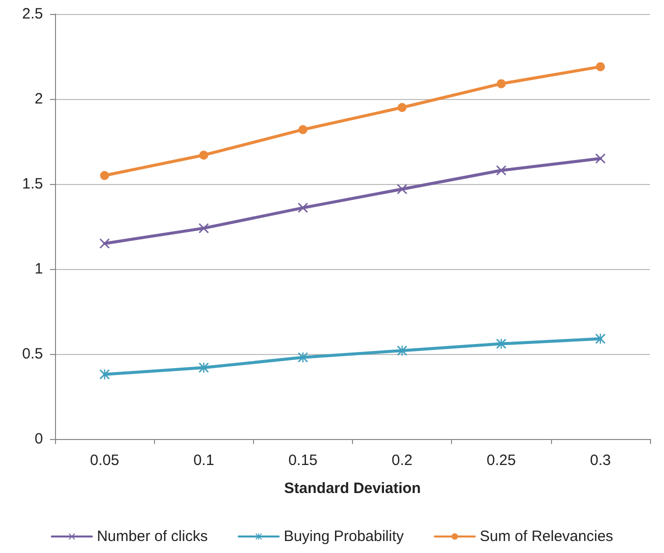 The image size is (664, 553). Describe the element at coordinates (32, 184) in the screenshot. I see `y-tick-label: 1.5` at that location.